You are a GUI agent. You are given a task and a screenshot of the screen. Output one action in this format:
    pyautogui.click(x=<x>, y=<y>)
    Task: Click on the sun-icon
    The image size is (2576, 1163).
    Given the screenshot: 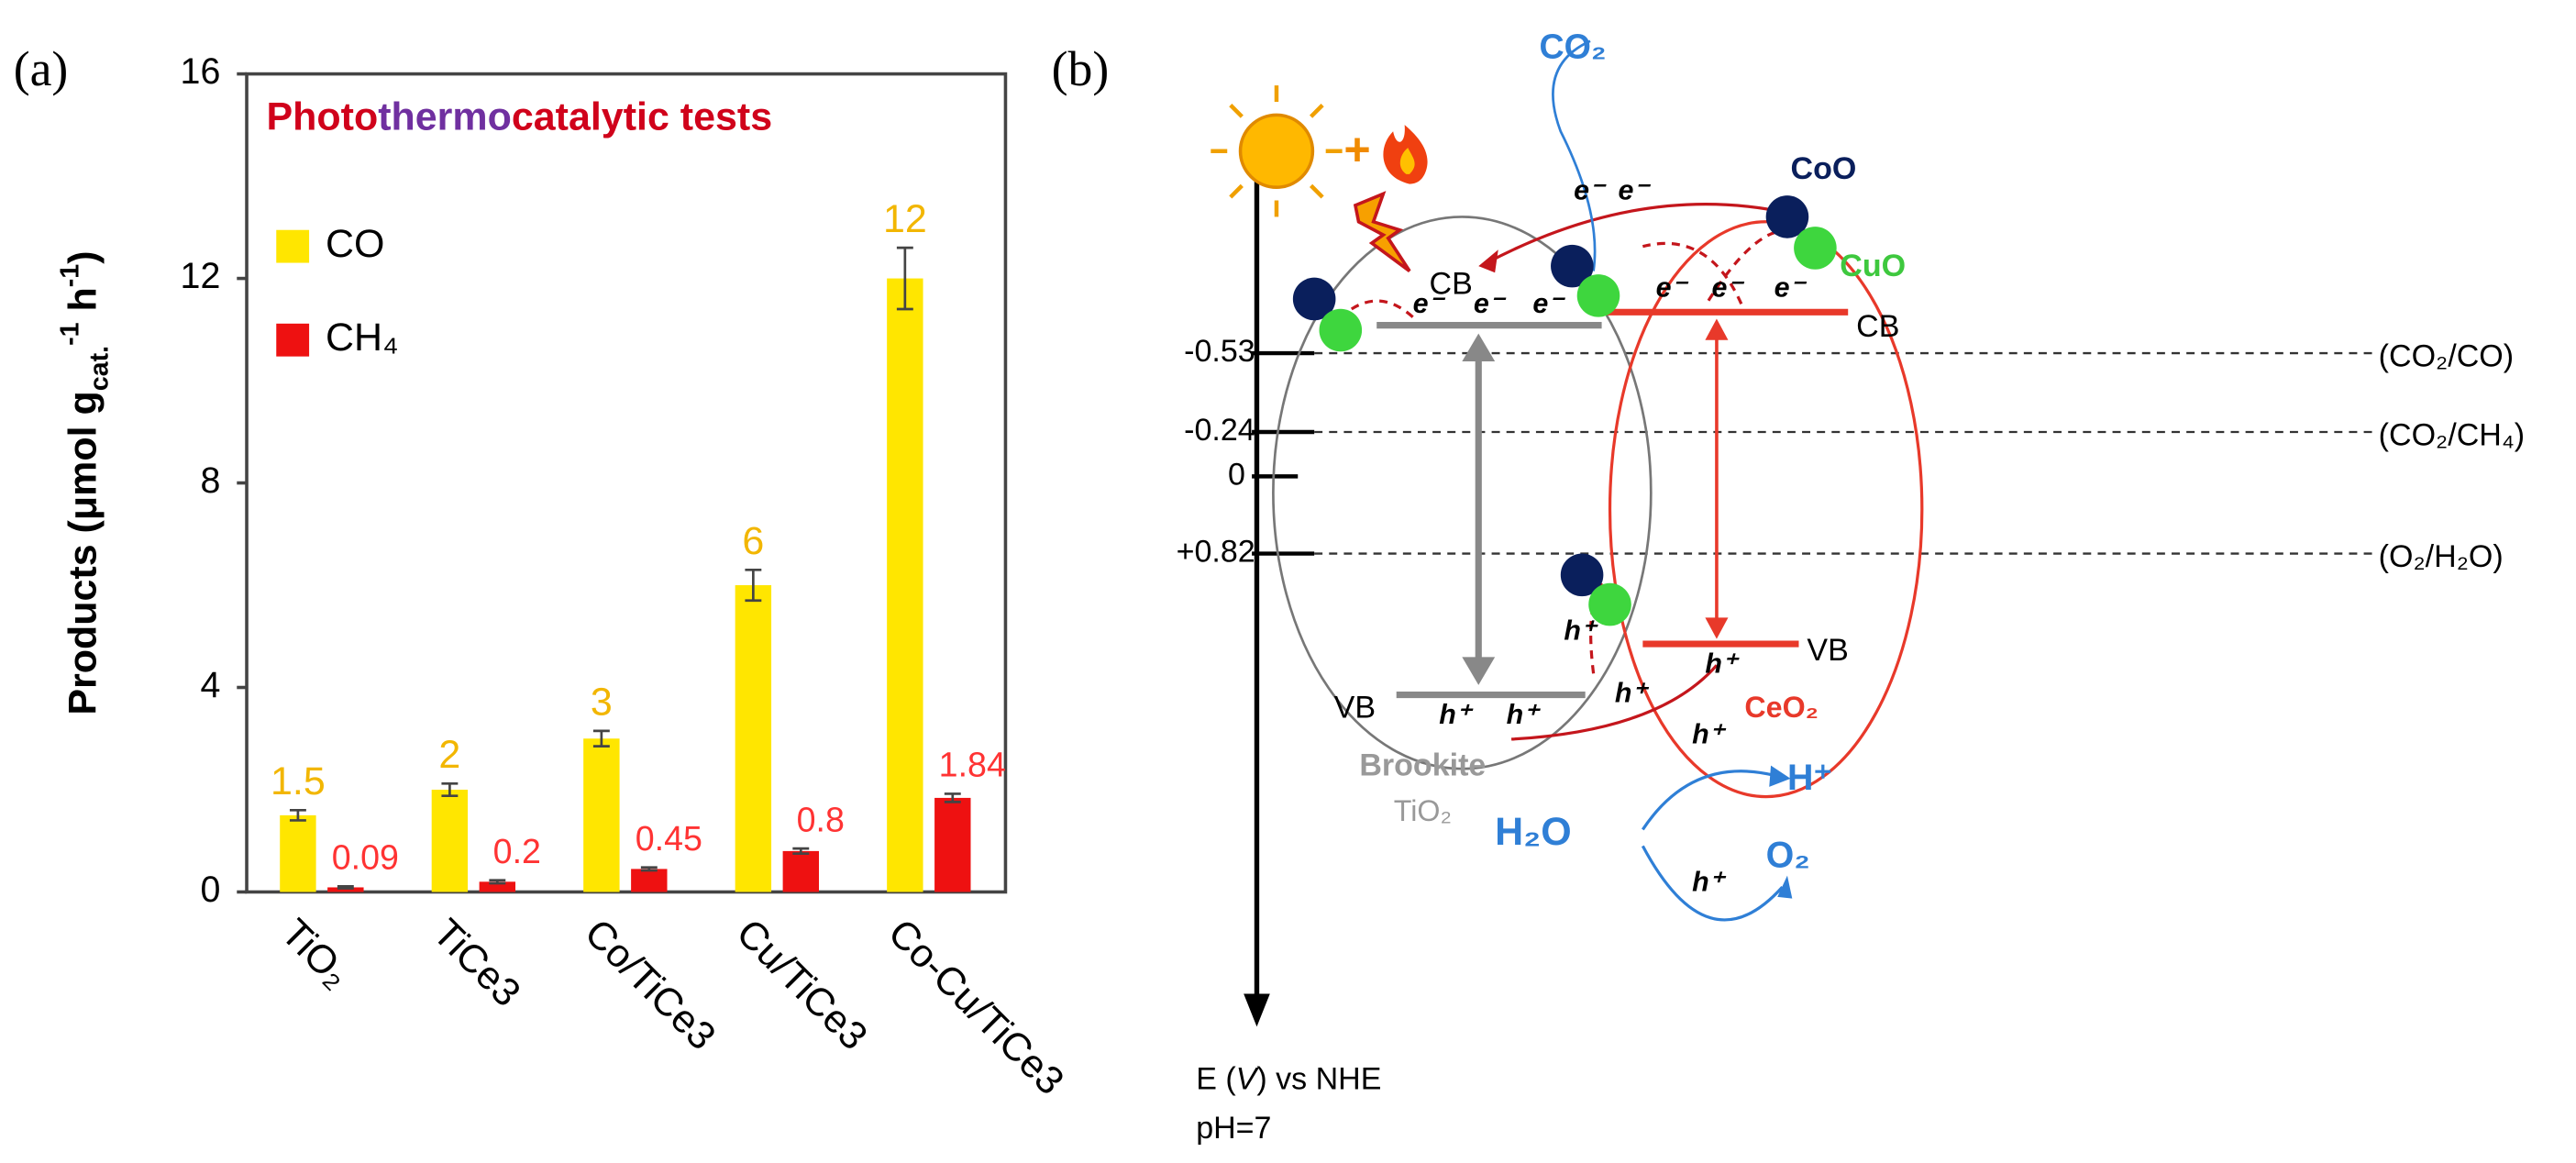 What is the action you would take?
    pyautogui.click(x=1277, y=151)
    